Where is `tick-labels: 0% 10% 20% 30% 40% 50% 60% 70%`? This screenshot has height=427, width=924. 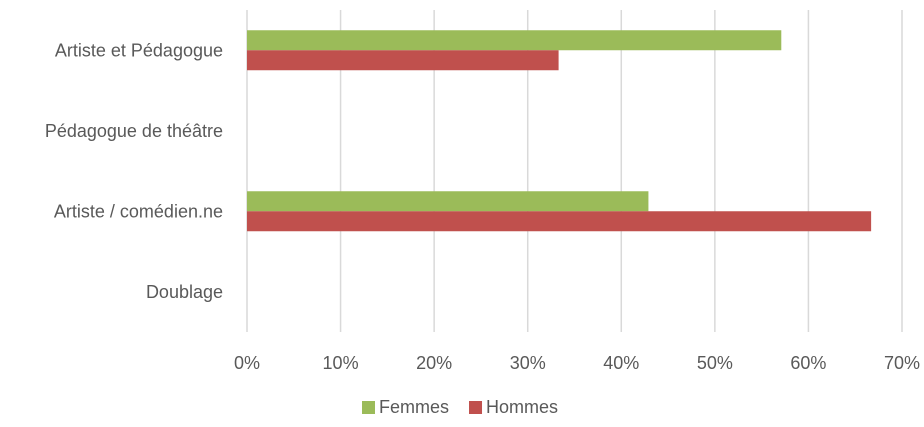
tick-labels: 0% 10% 20% 30% 40% 50% 60% 70% is located at coordinates (577, 363).